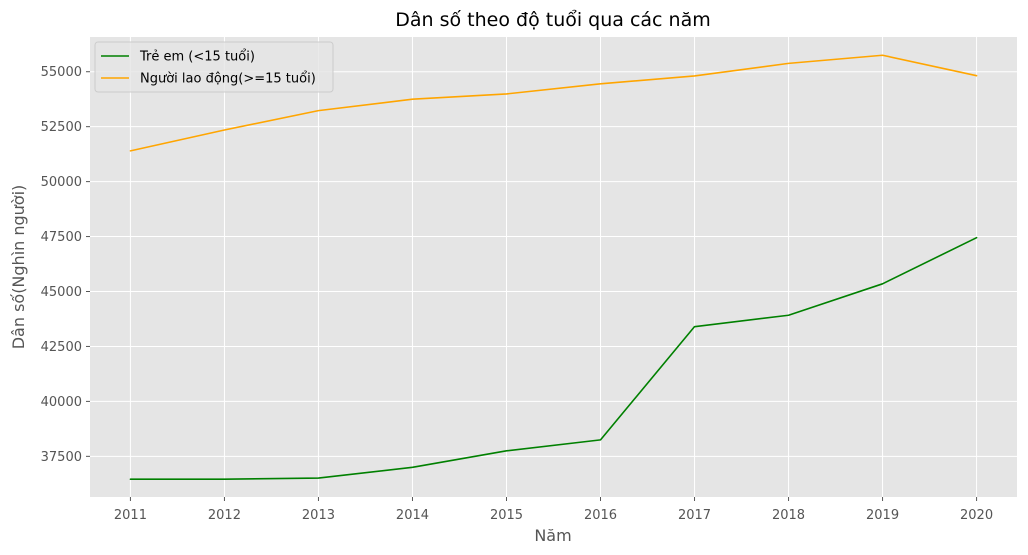 Image resolution: width=1028 pixels, height=555 pixels. Describe the element at coordinates (18, 267) in the screenshot. I see `y-axis-label: Dân số(Nghìn người)` at that location.